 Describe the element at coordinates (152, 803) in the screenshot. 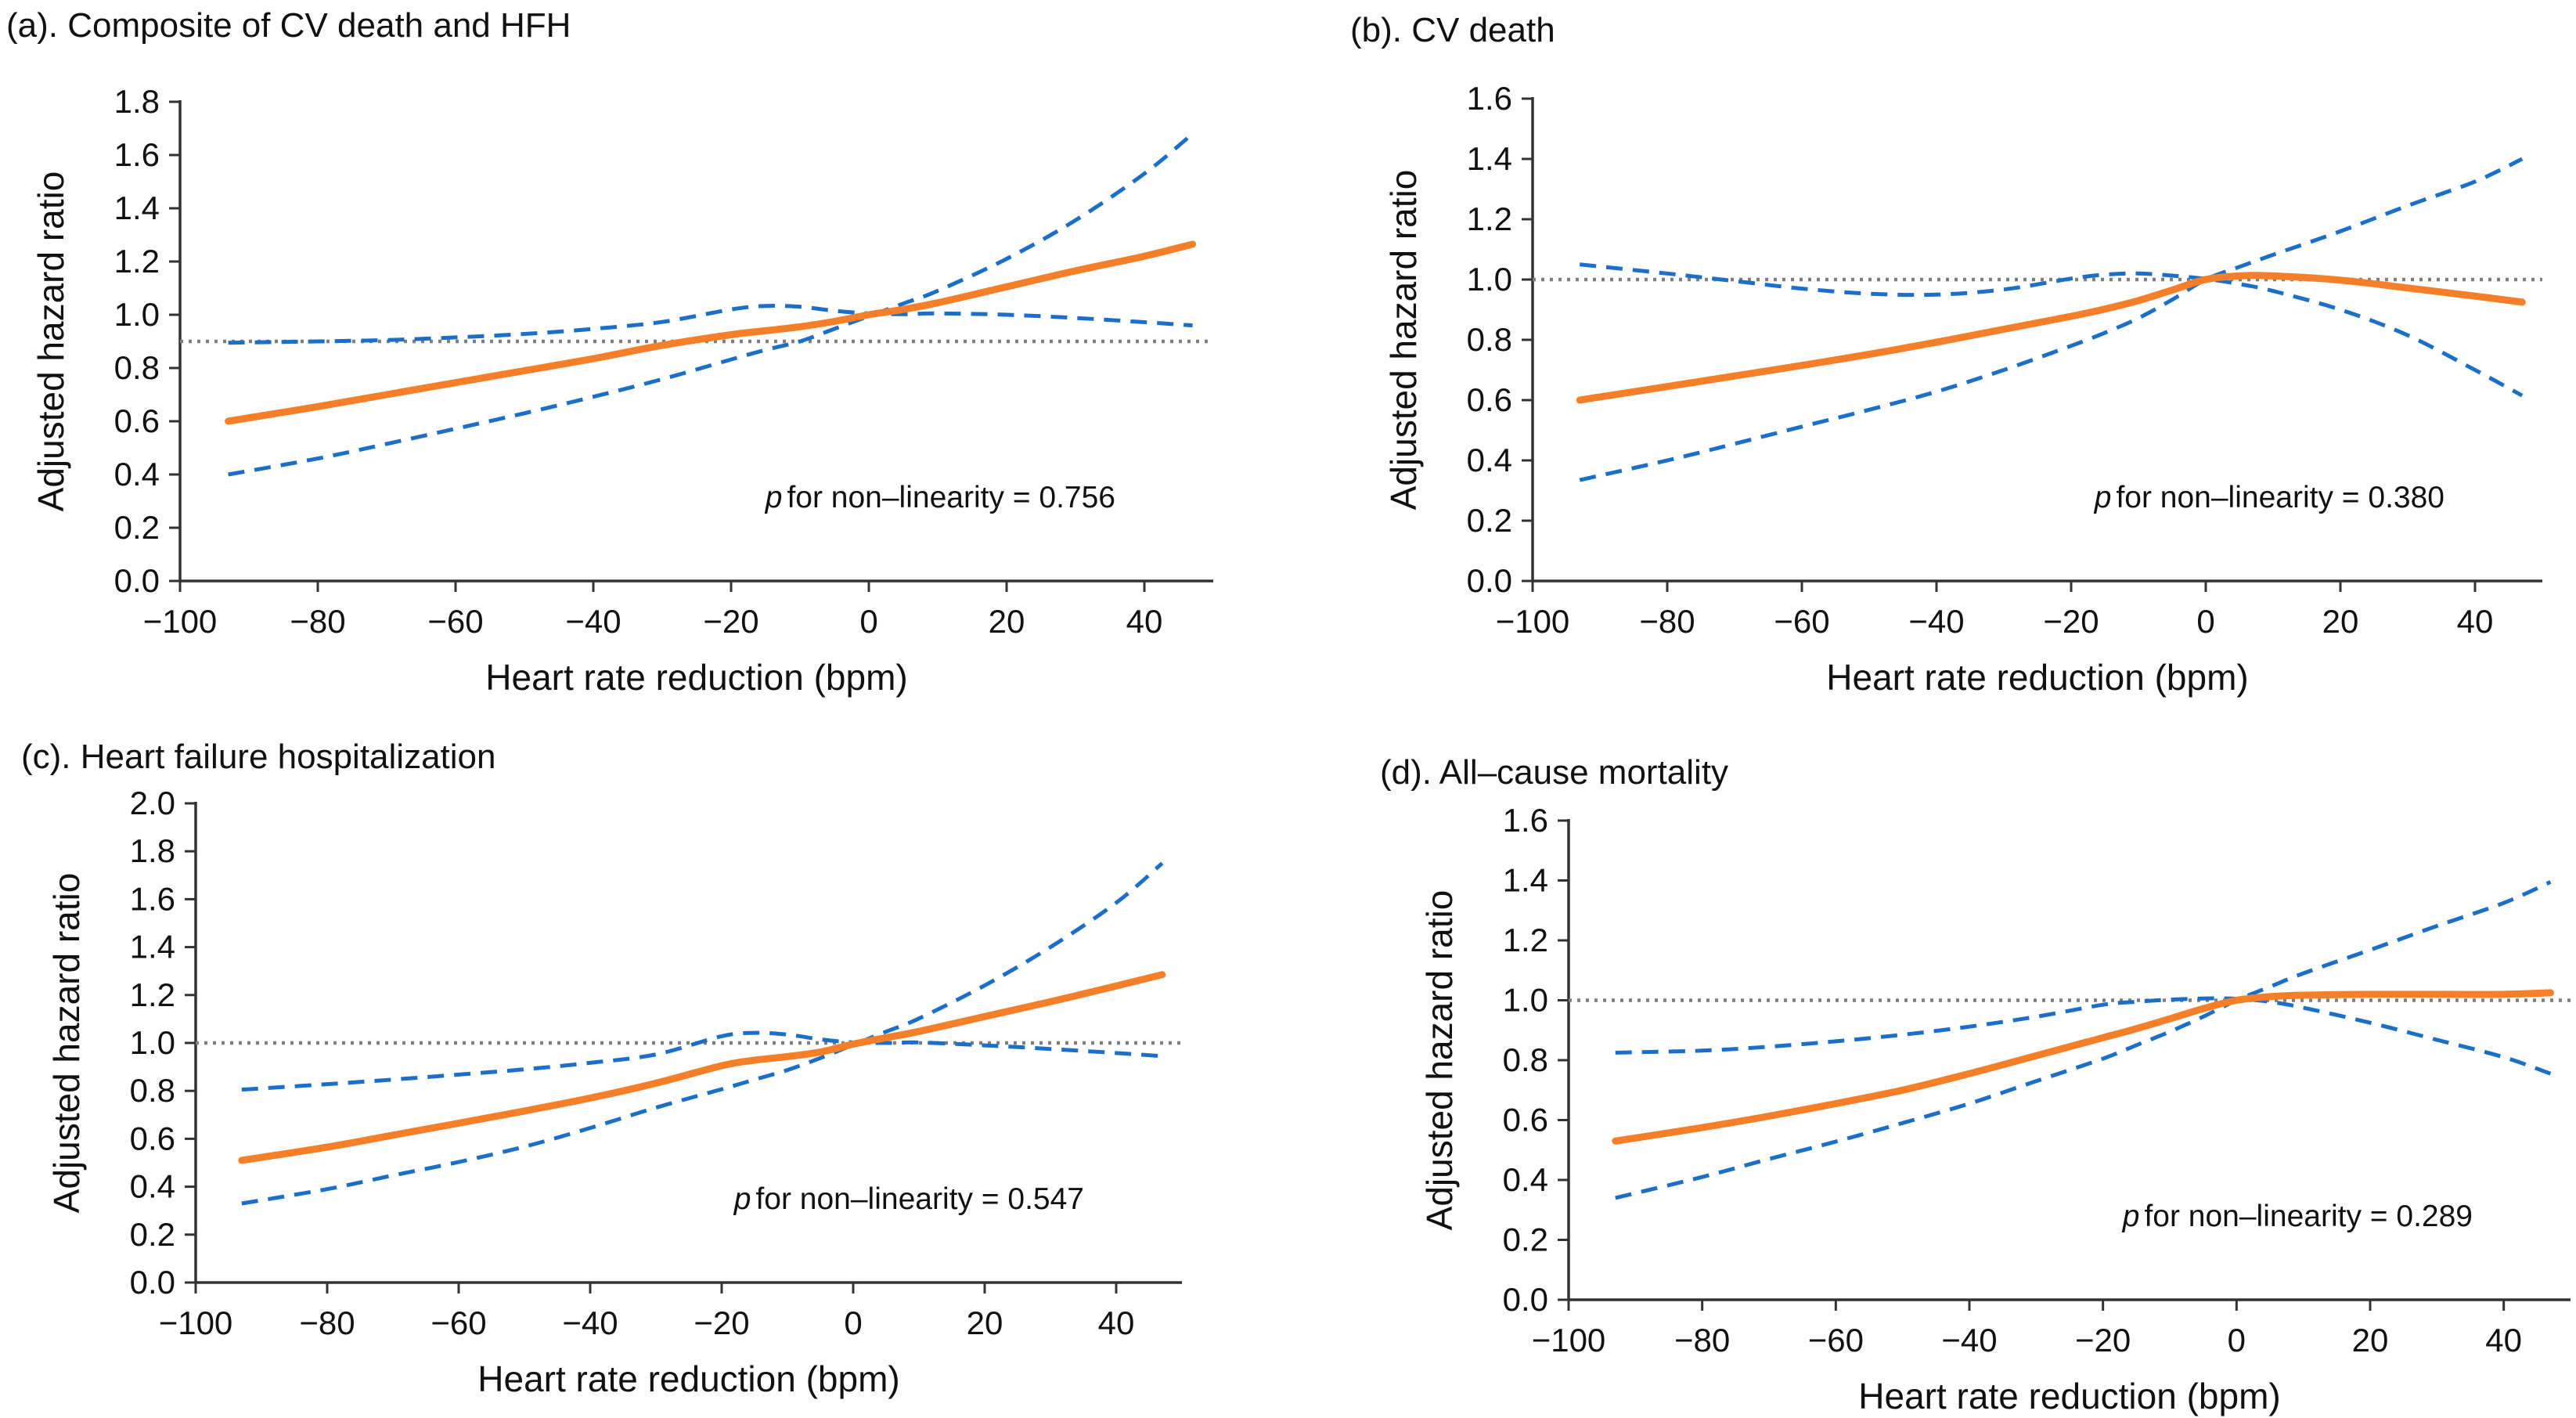

I see `y-tick-label: 2.0` at that location.